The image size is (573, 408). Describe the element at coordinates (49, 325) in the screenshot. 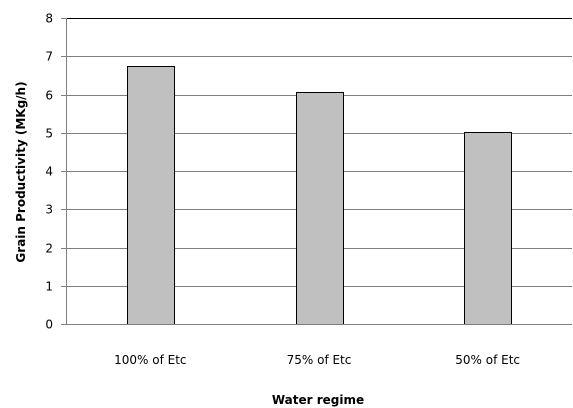

I see `y-tick-label: 0` at that location.